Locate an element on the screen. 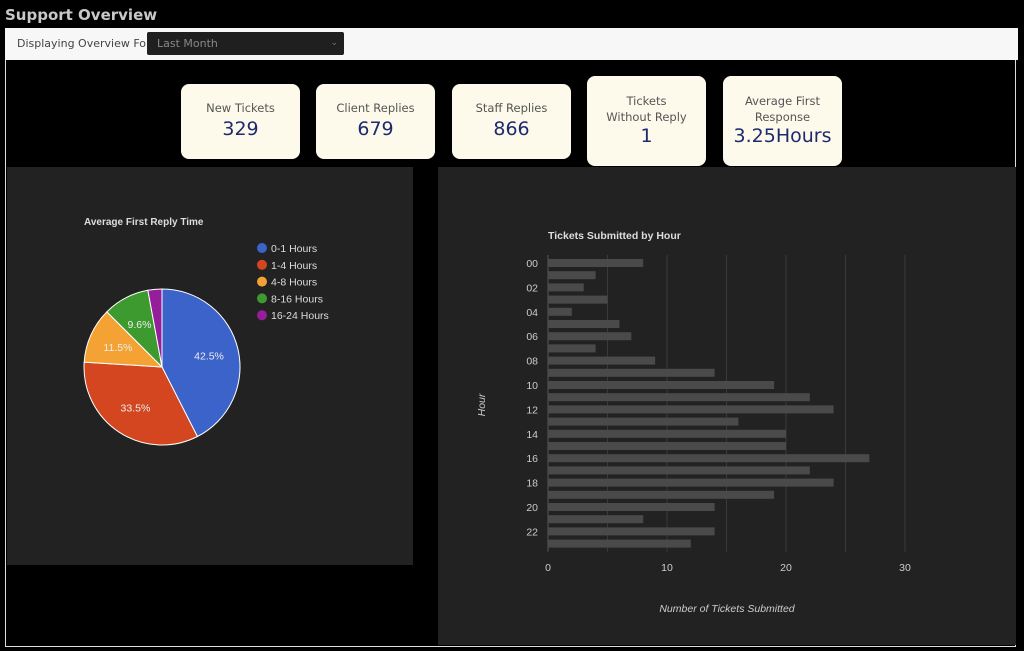  card-value: 866 is located at coordinates (511, 129).